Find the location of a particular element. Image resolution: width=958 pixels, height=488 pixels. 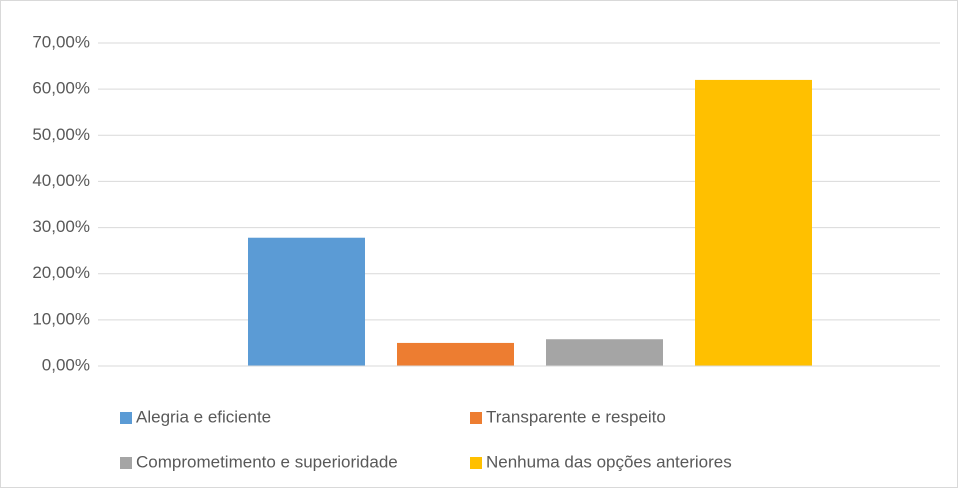

y-tick-label: 60,00% is located at coordinates (61, 88).